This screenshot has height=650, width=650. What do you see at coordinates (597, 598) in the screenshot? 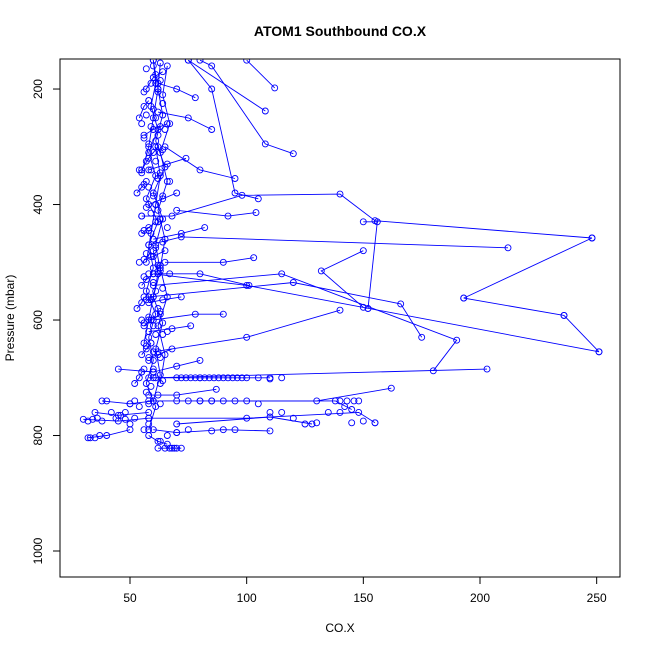
I see `x-tick-label: 250` at bounding box center [597, 598].